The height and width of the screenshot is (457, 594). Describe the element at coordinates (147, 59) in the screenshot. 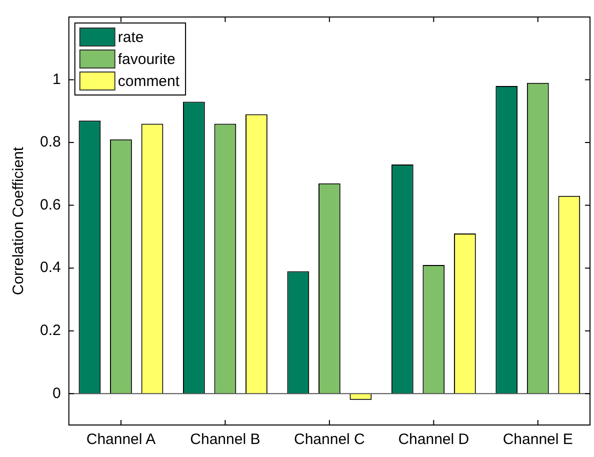

I see `legend-label: favourite` at that location.